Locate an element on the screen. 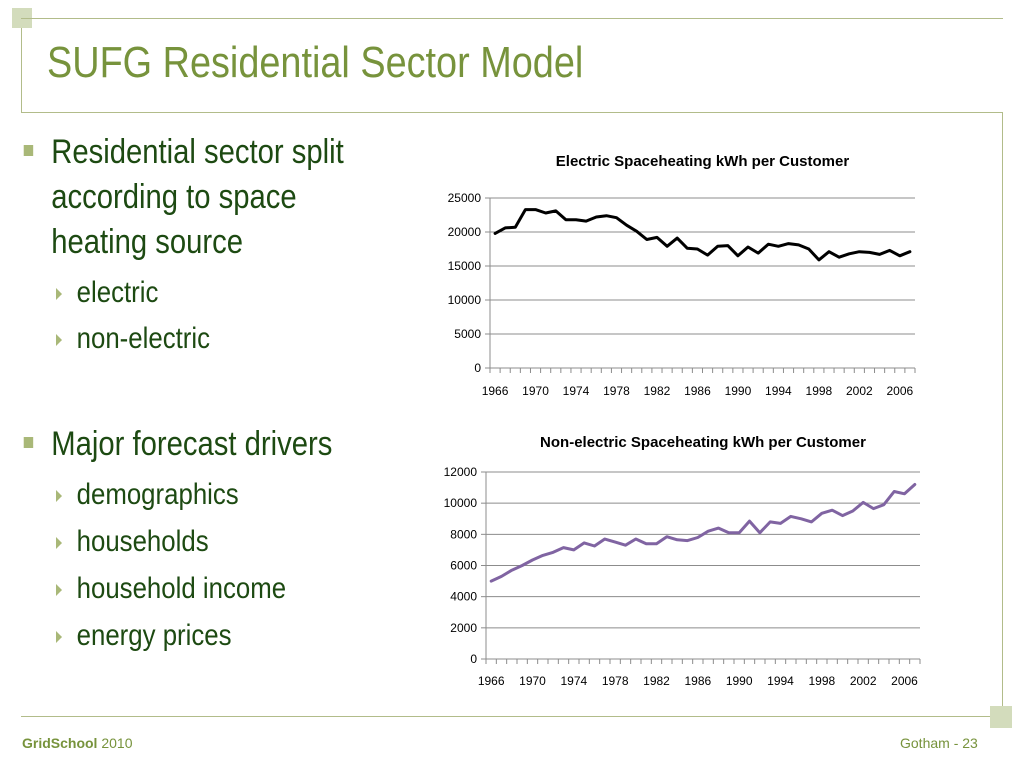  y-tick-label: 6000 is located at coordinates (463, 566).